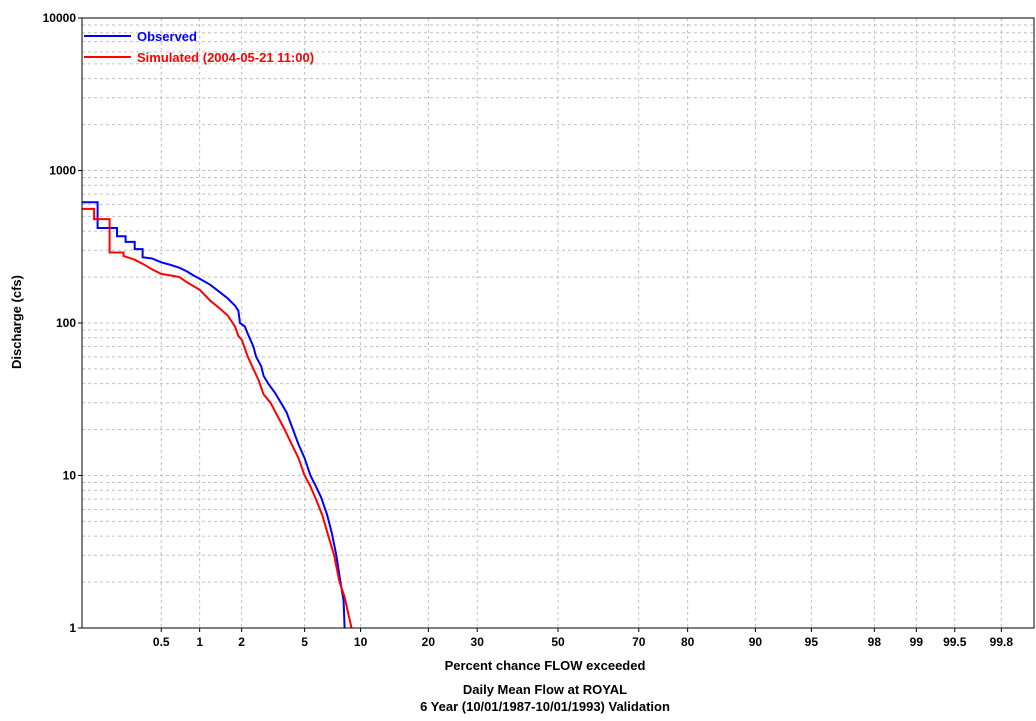  Describe the element at coordinates (478, 642) in the screenshot. I see `x-tick-label: 30` at that location.